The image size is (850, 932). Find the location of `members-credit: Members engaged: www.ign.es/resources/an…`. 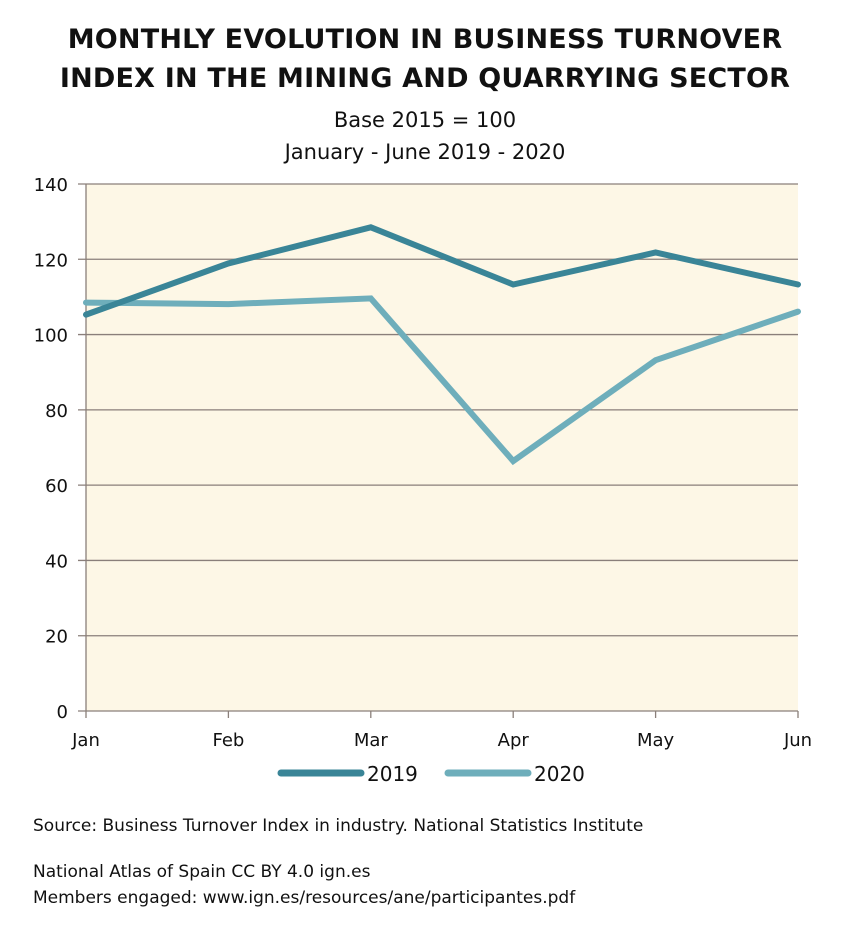

members-credit: Members engaged: www.ign.es/resources/an… is located at coordinates (304, 898).